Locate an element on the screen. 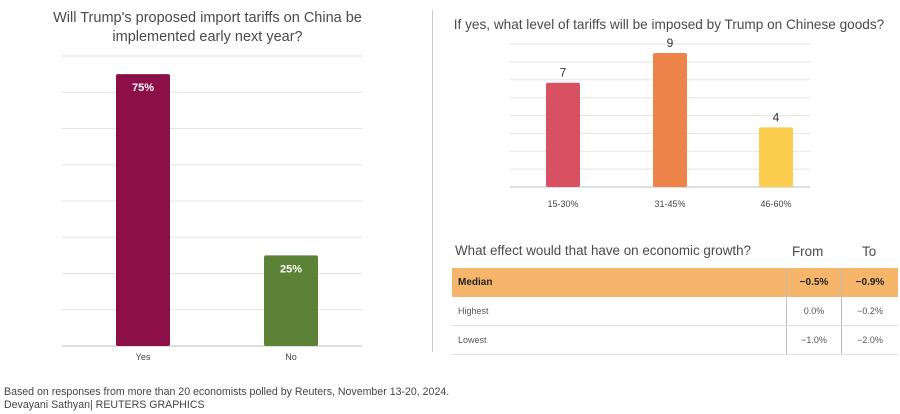 The height and width of the screenshot is (414, 900). bar-15-30% is located at coordinates (563, 134).